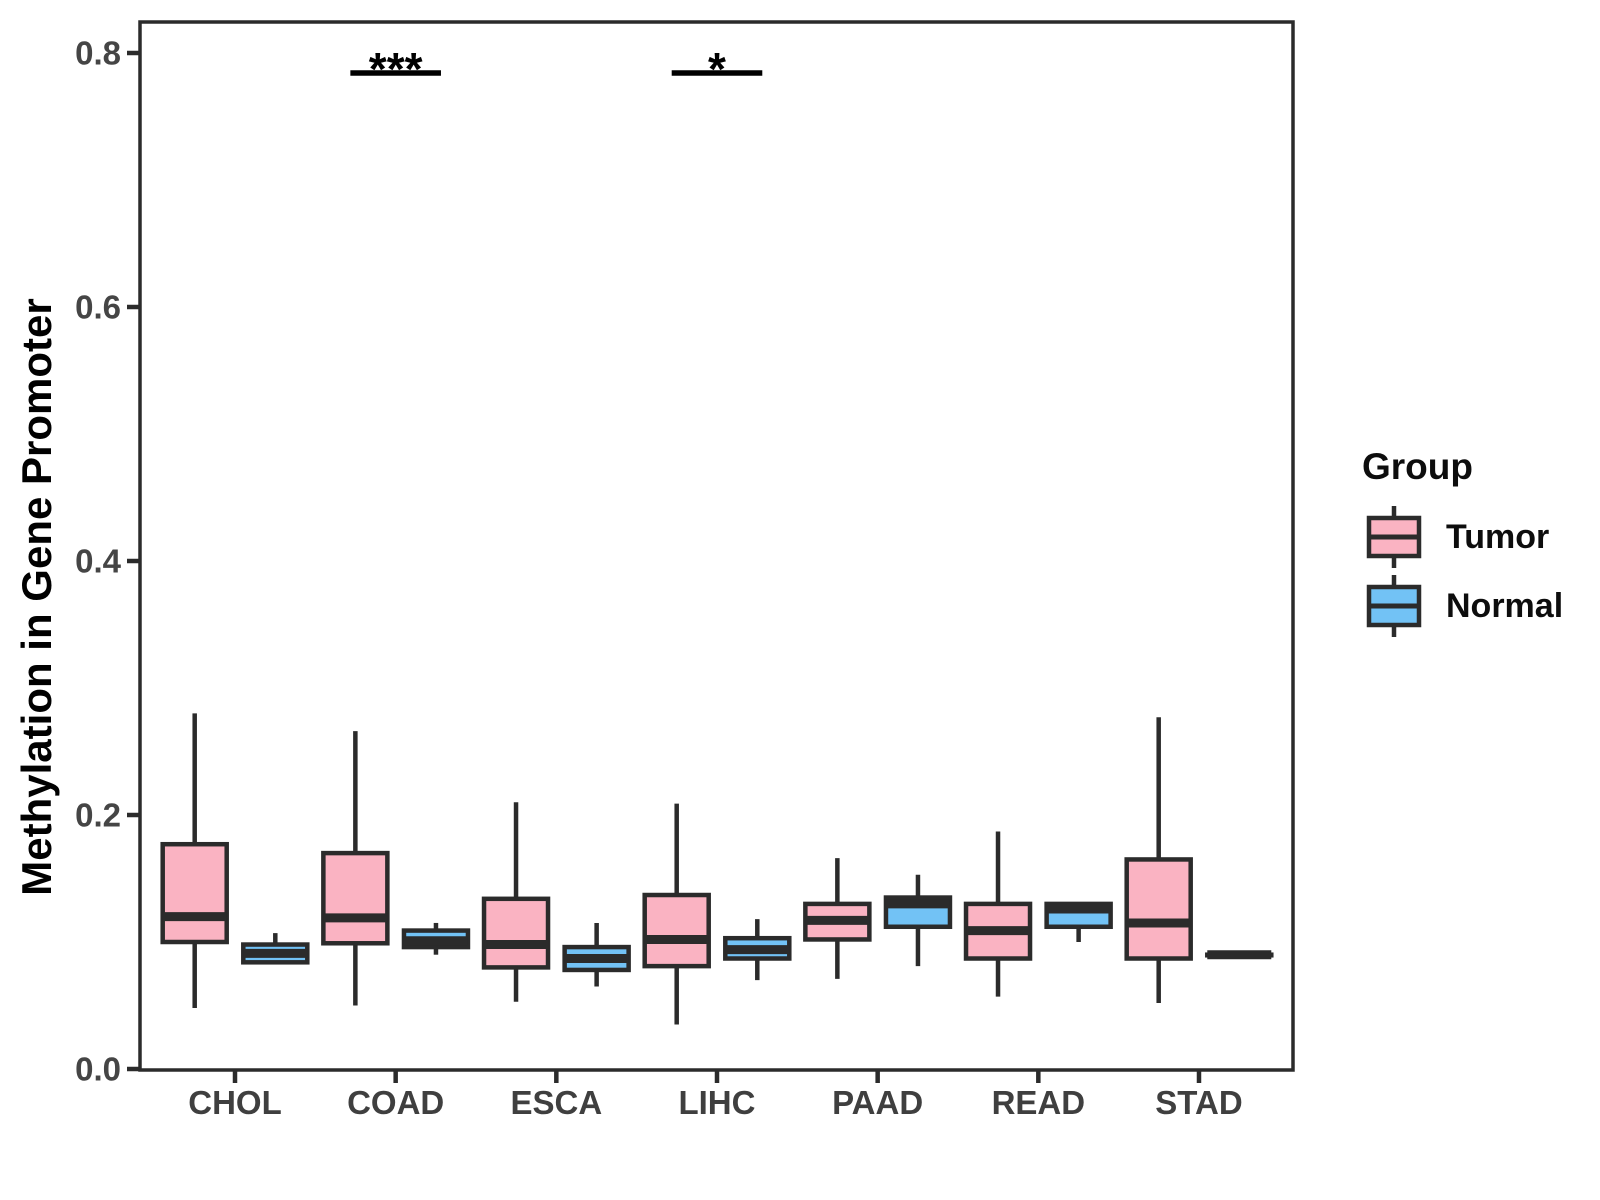 Image resolution: width=1600 pixels, height=1200 pixels. I want to click on y-tick-label-0.8: 0.8, so click(98, 53).